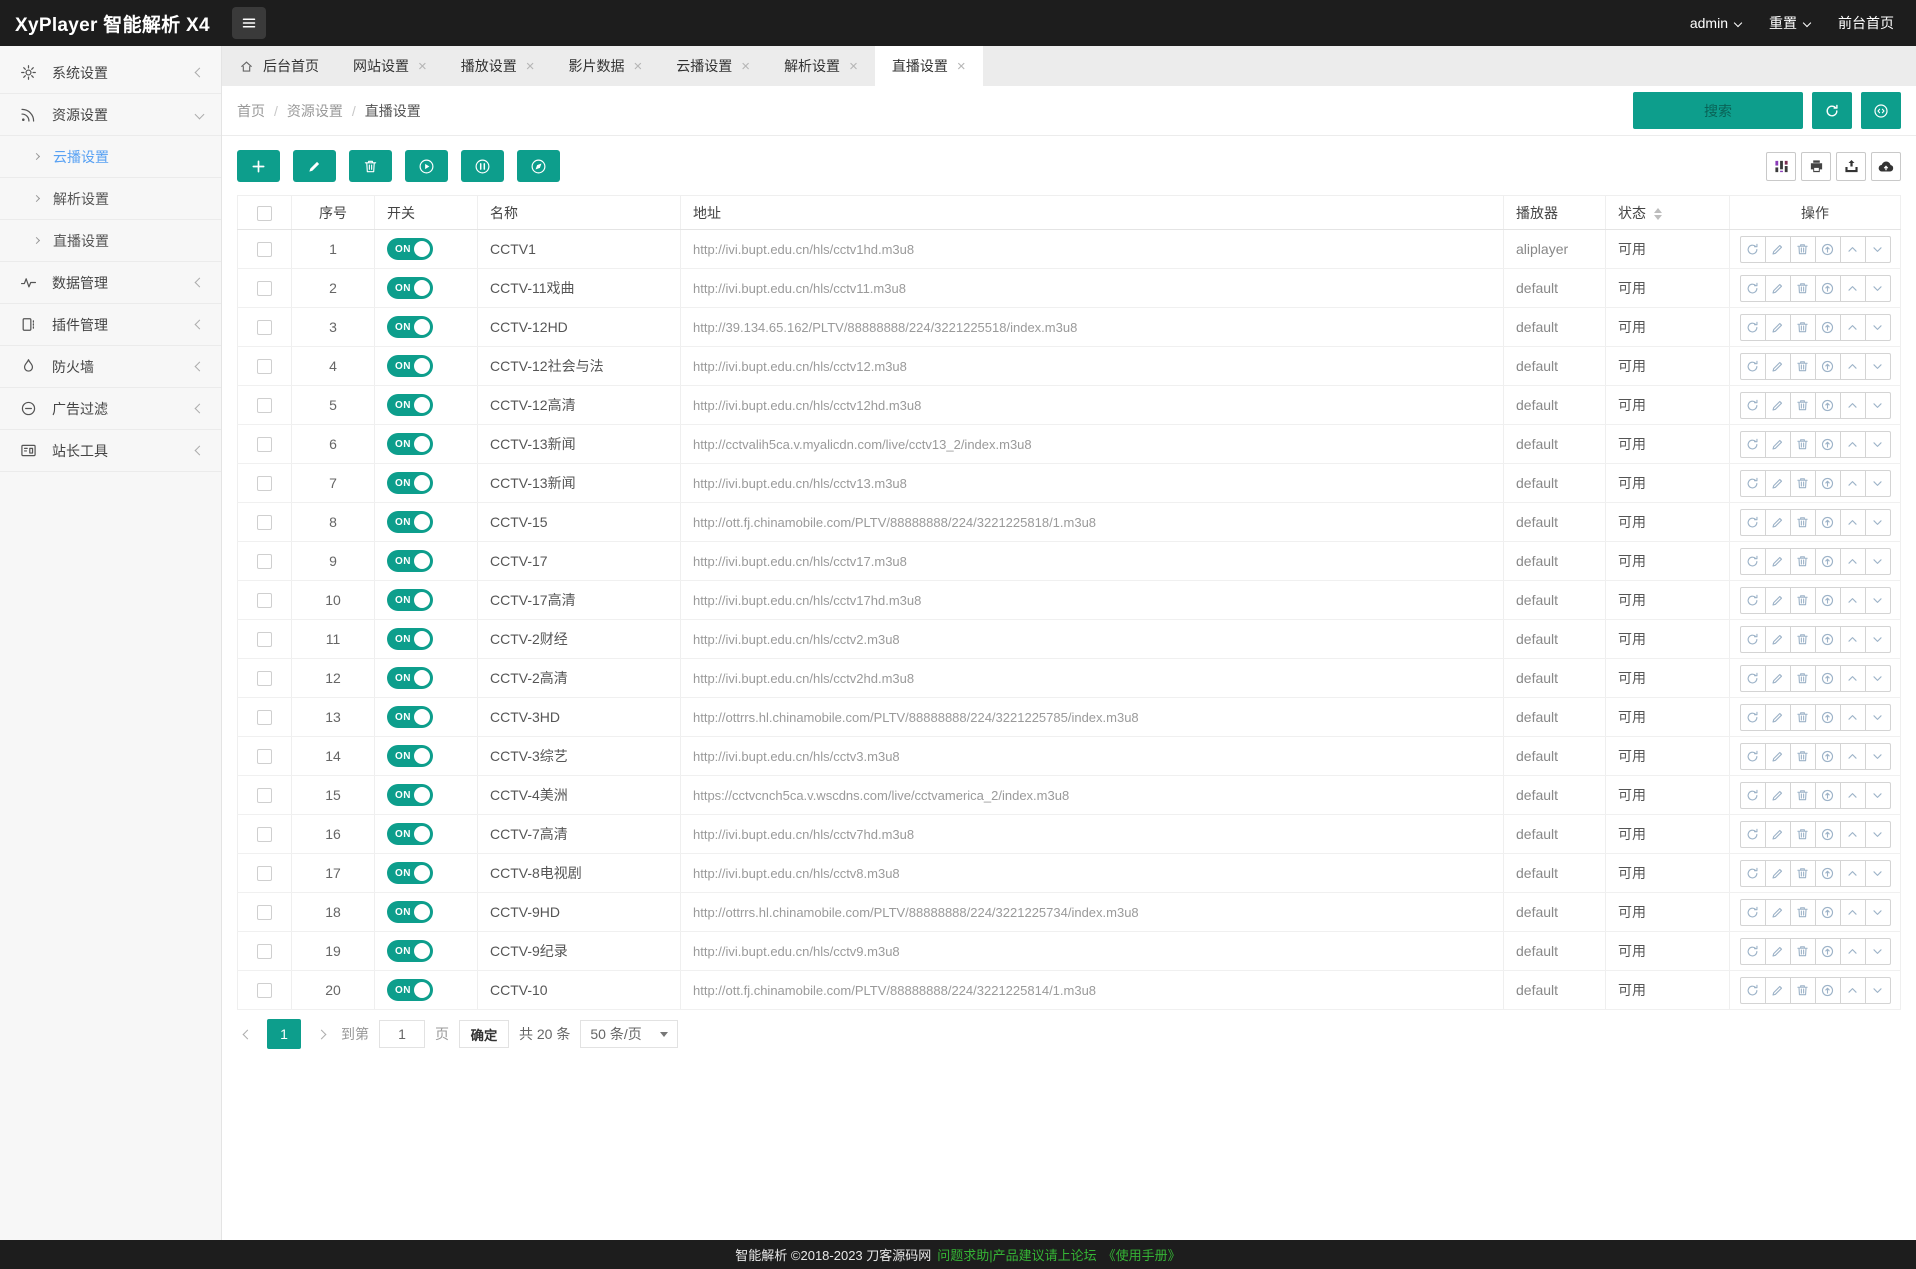 Image resolution: width=1916 pixels, height=1269 pixels. What do you see at coordinates (110, 115) in the screenshot?
I see `sidebar-item-resource-settings: 资源设置` at bounding box center [110, 115].